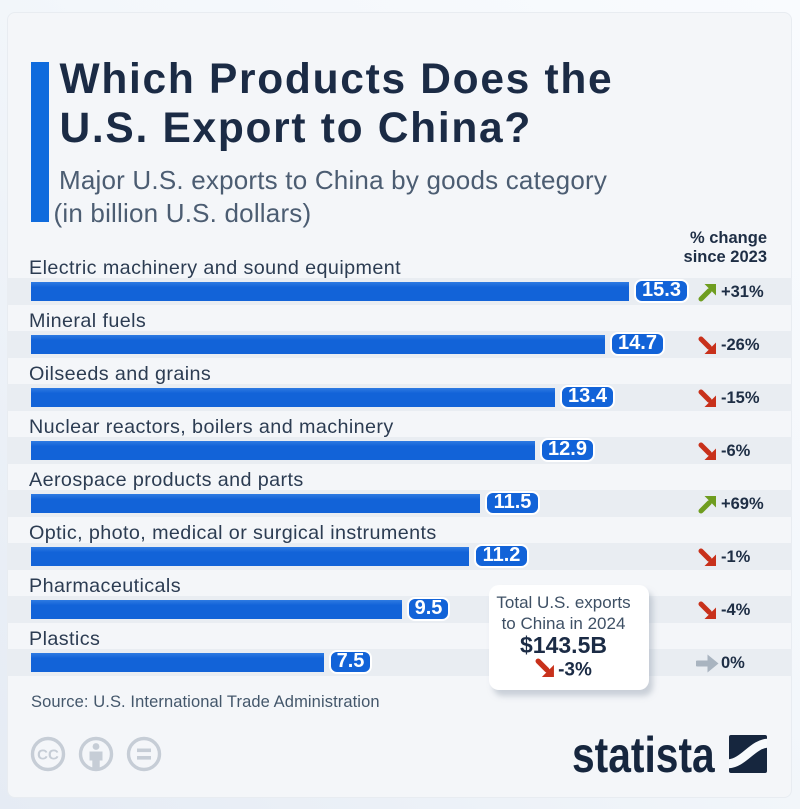 Image resolution: width=800 pixels, height=809 pixels. Describe the element at coordinates (48, 755) in the screenshot. I see `svg-text: CC` at that location.